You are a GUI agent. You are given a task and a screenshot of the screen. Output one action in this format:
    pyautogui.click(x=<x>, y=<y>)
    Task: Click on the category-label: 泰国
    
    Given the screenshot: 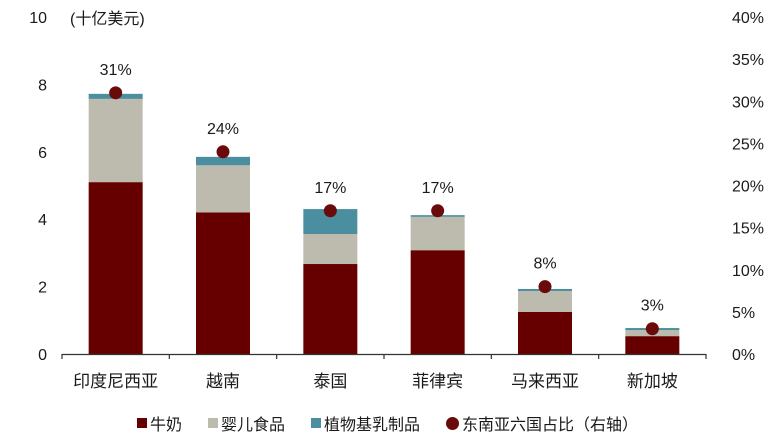 What is the action you would take?
    pyautogui.click(x=330, y=381)
    